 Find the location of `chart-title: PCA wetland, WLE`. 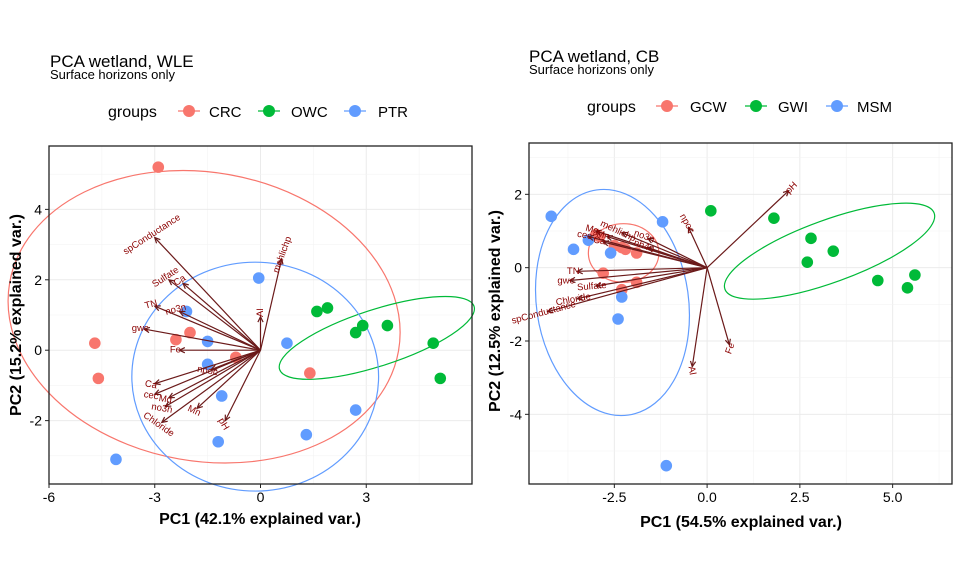

chart-title: PCA wetland, WLE is located at coordinates (122, 61).